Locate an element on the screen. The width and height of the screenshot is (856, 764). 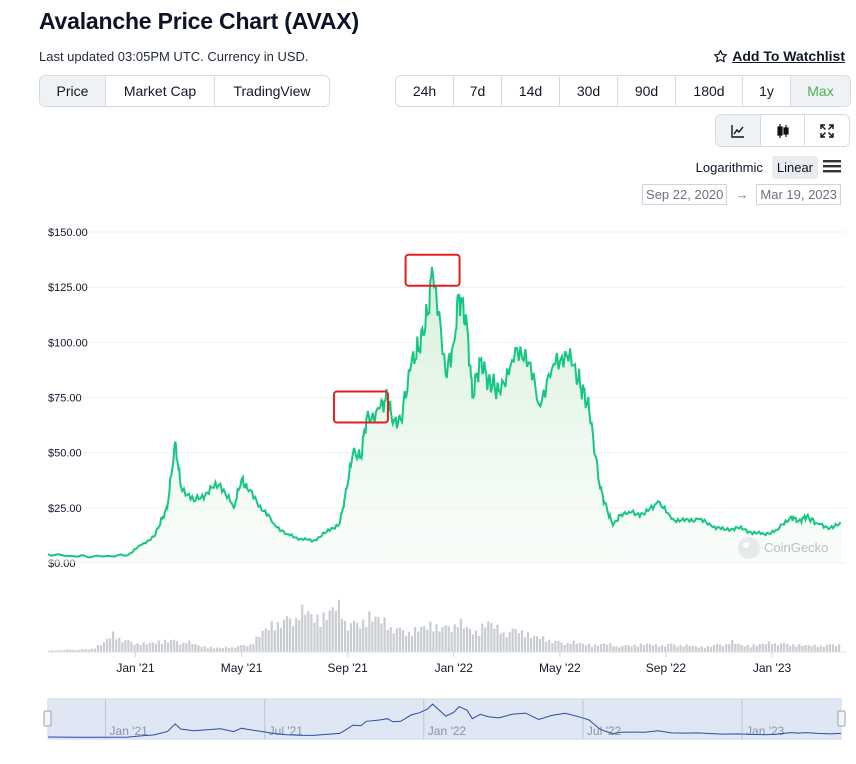
range-max: Max is located at coordinates (820, 91).